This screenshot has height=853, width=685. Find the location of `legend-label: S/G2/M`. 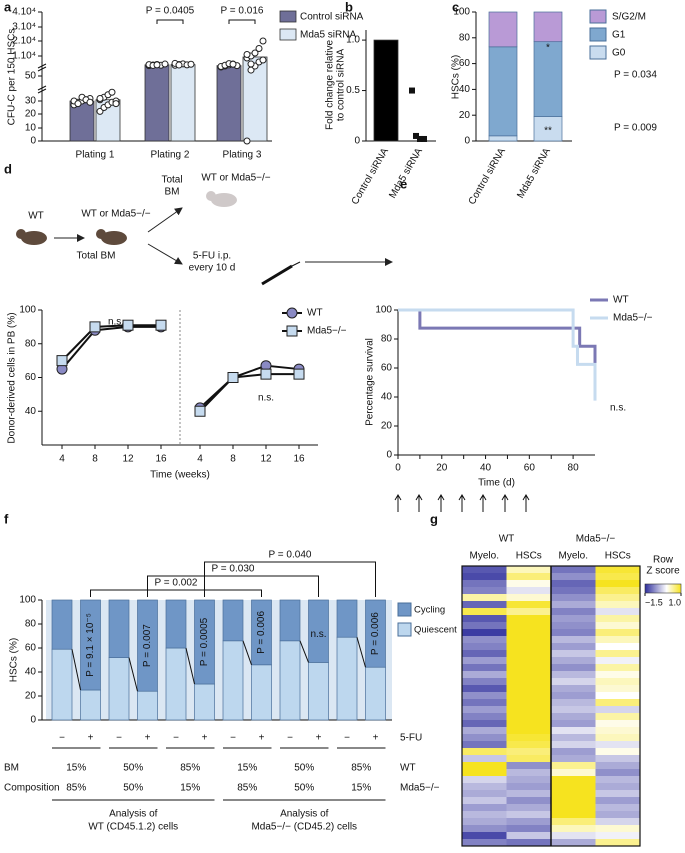

legend-label: S/G2/M is located at coordinates (629, 17).